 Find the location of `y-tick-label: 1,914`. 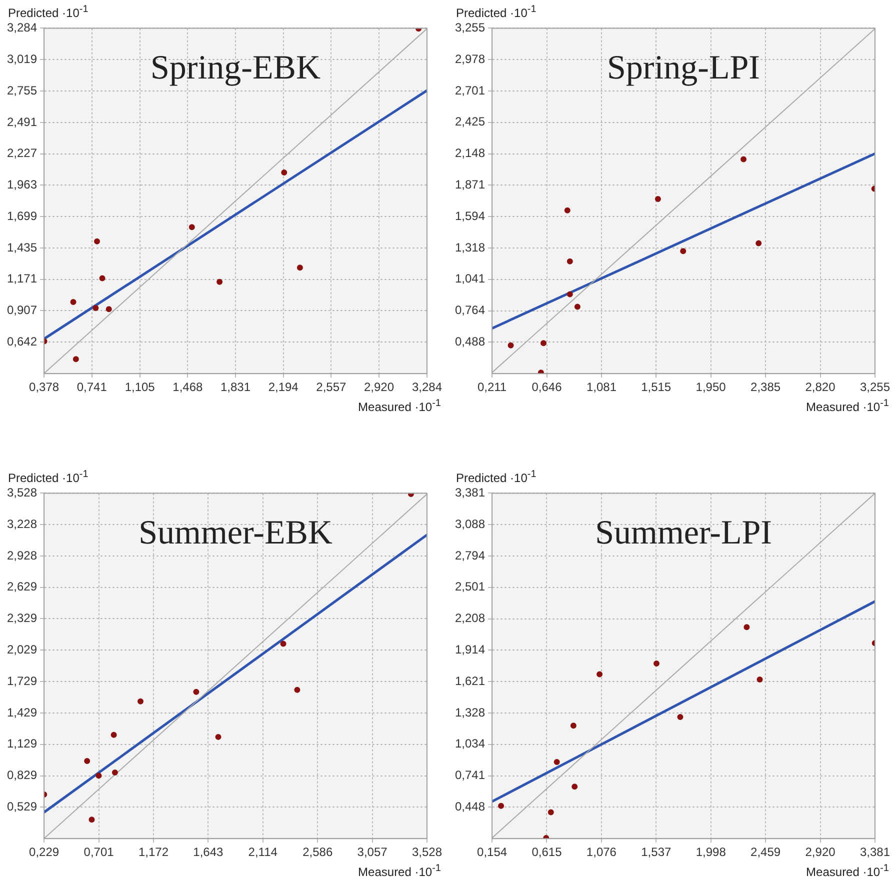

y-tick-label: 1,914 is located at coordinates (470, 649).